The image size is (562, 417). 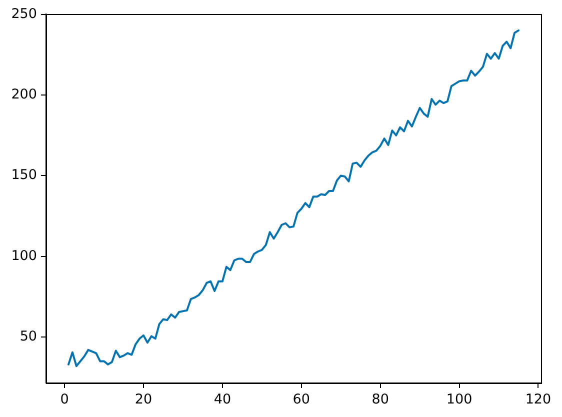 I want to click on x-tick-label: 80, so click(x=380, y=400).